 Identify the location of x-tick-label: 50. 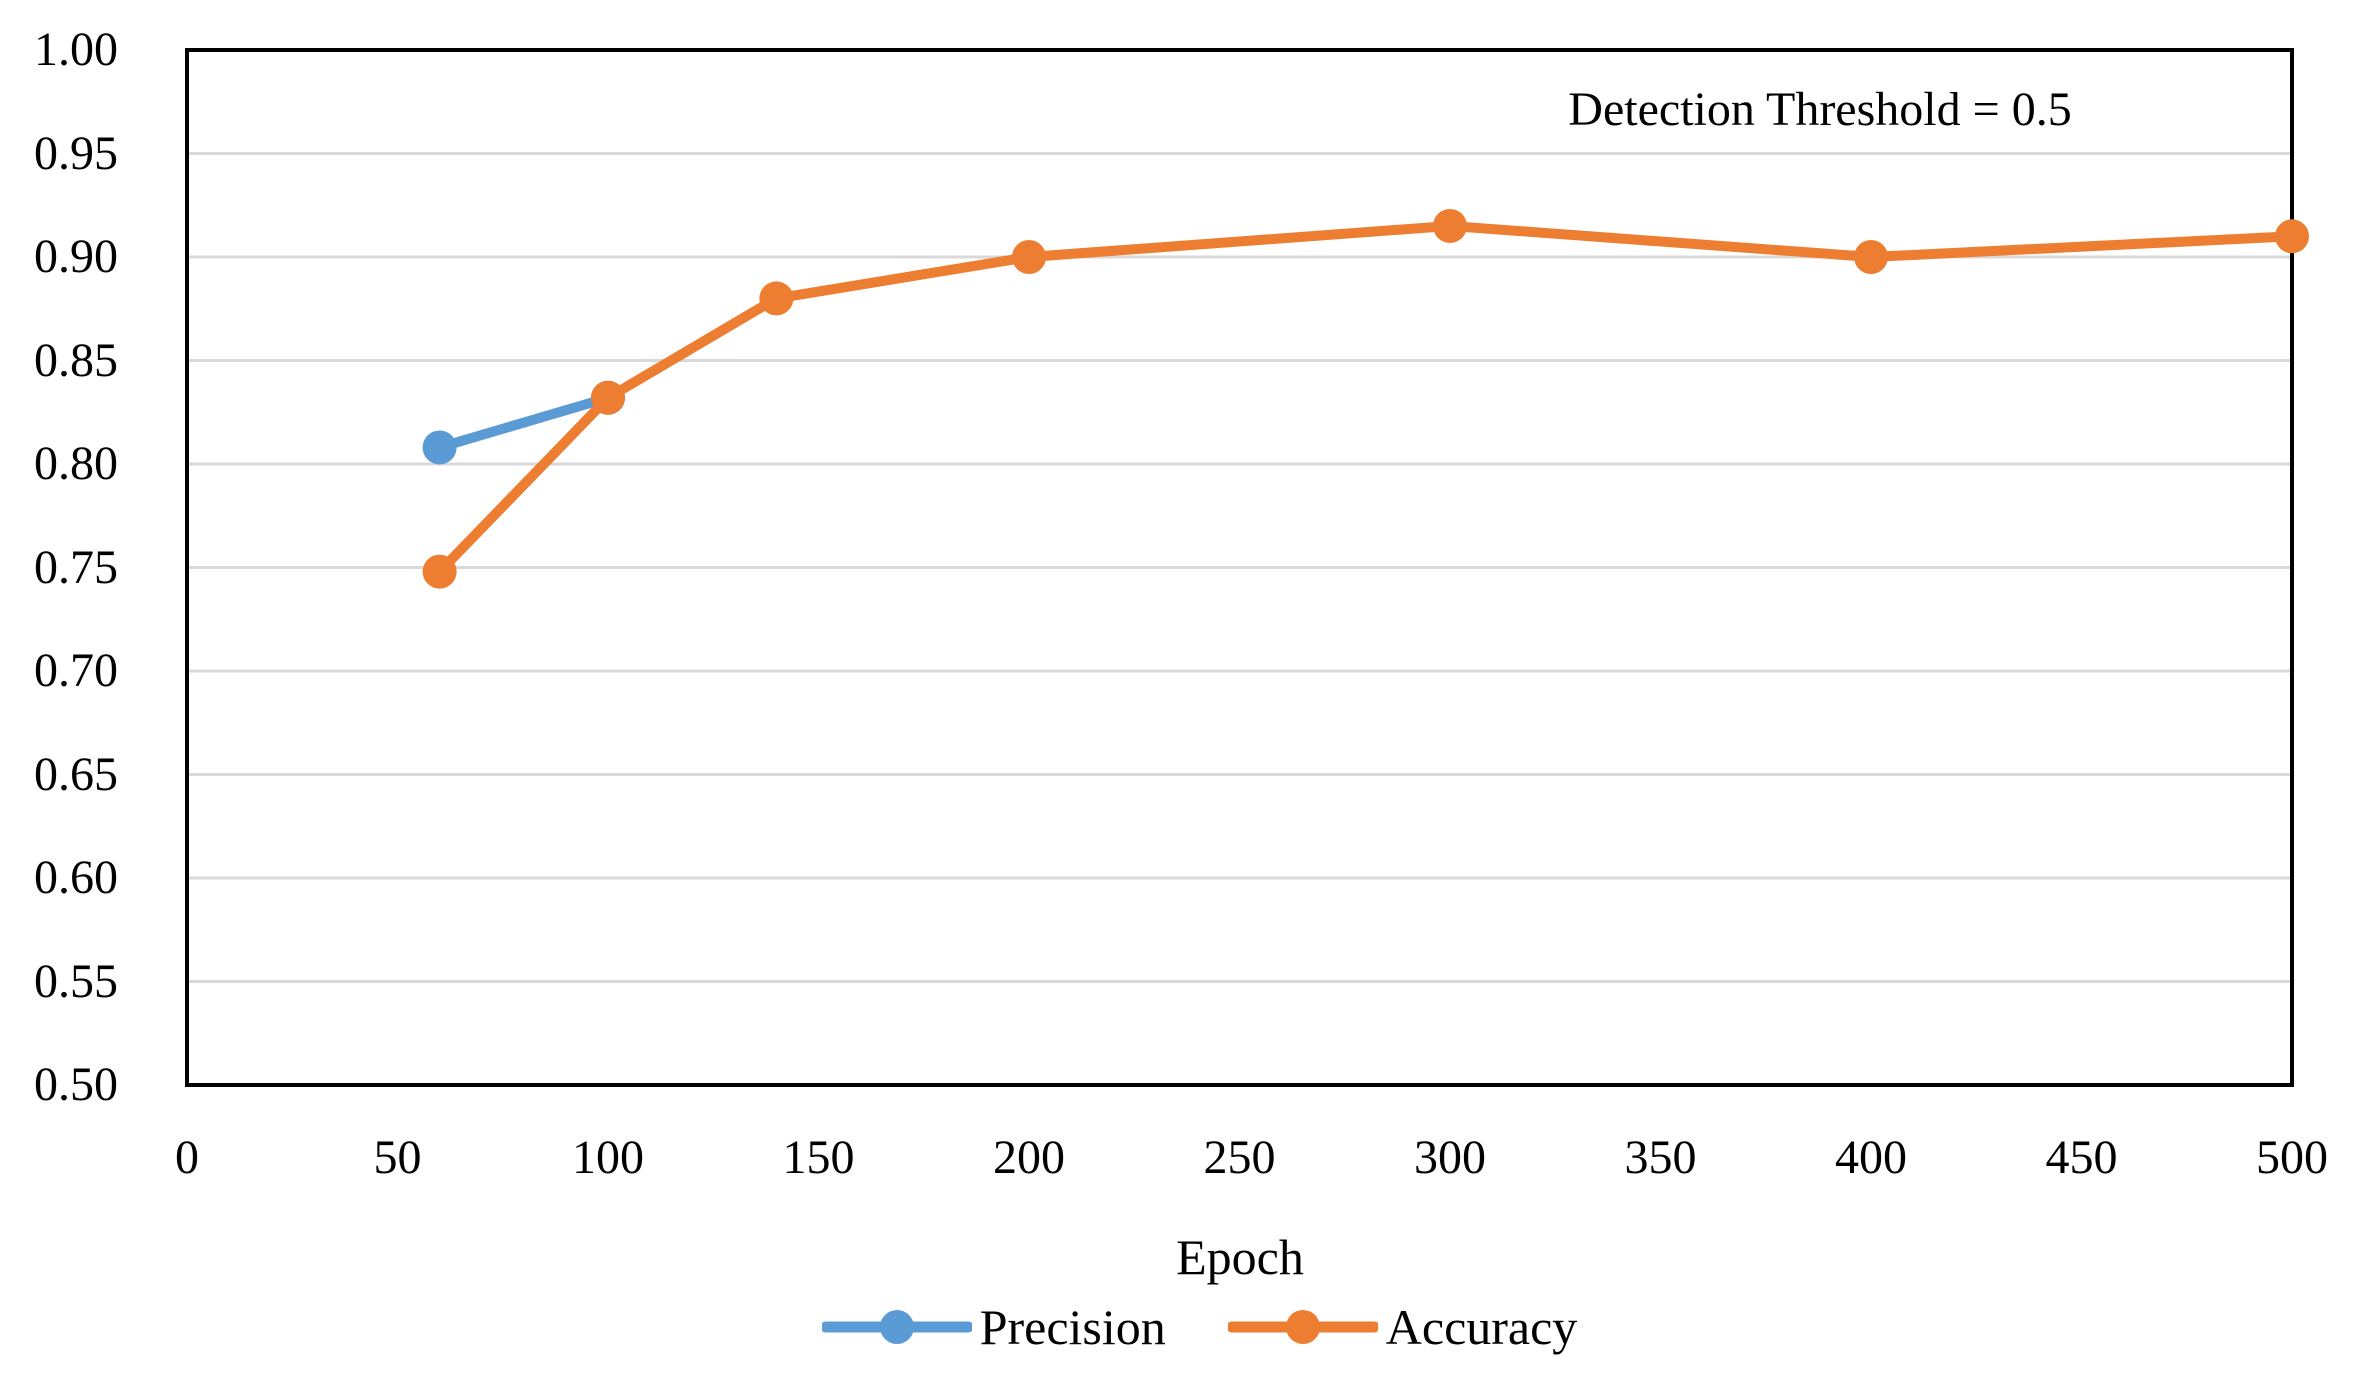
(397, 1157).